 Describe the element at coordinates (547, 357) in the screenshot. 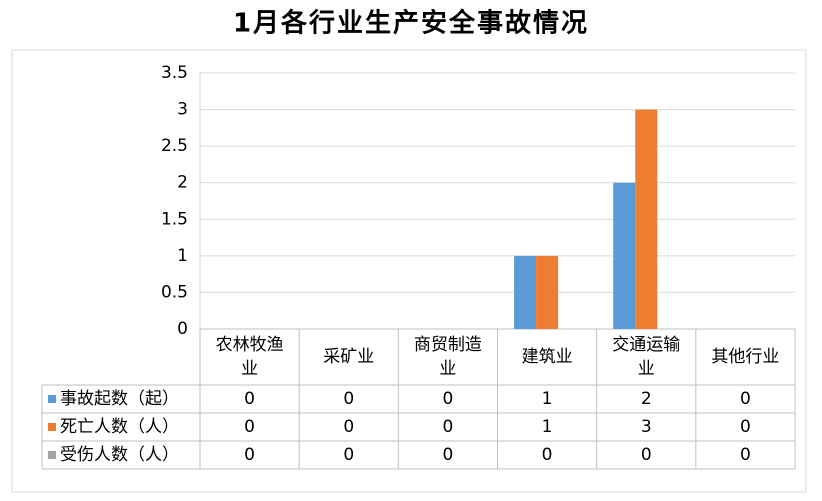

I see `x-tick-label: 建筑业` at that location.